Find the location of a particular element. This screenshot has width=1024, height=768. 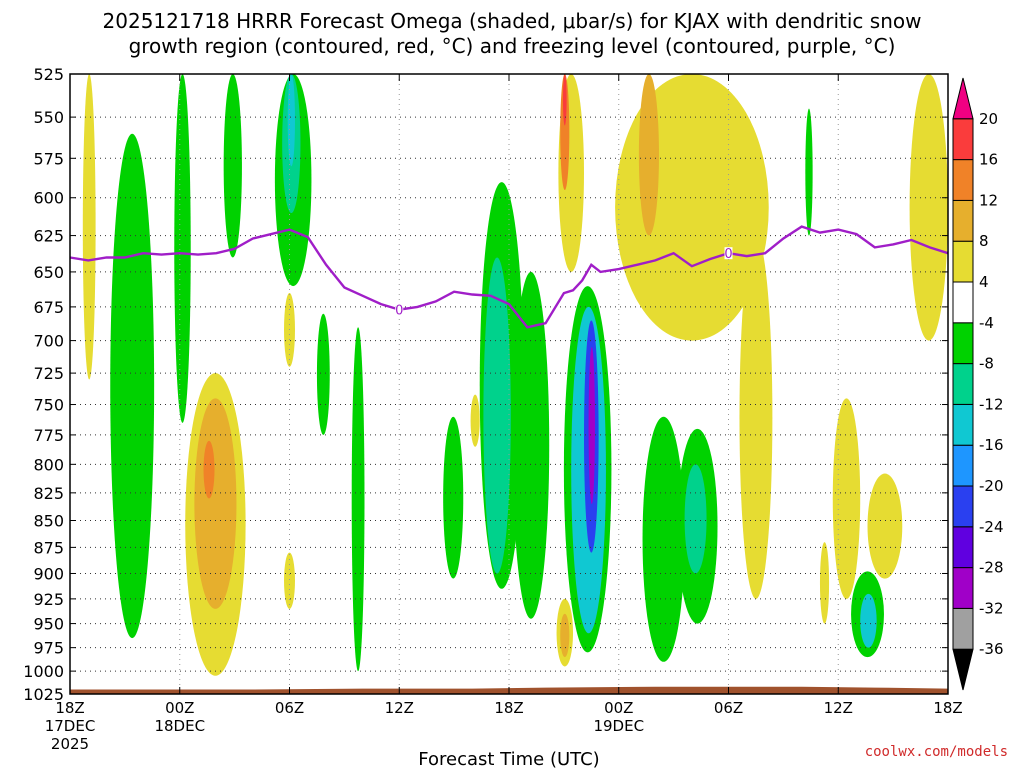

colorbar-tick-label: -4 is located at coordinates (986, 323).